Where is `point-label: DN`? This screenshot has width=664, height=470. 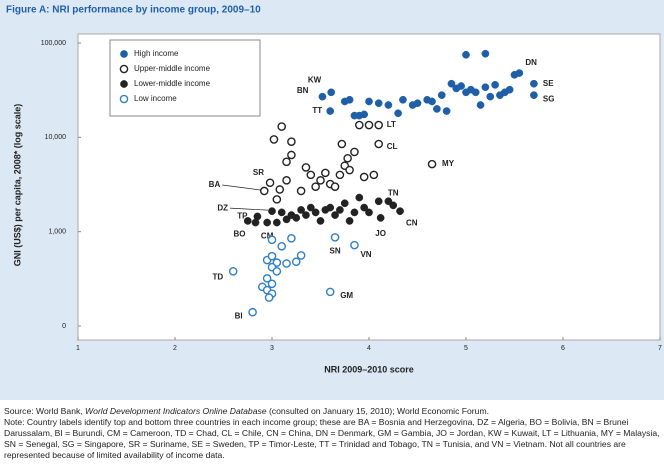
point-label: DN is located at coordinates (531, 62).